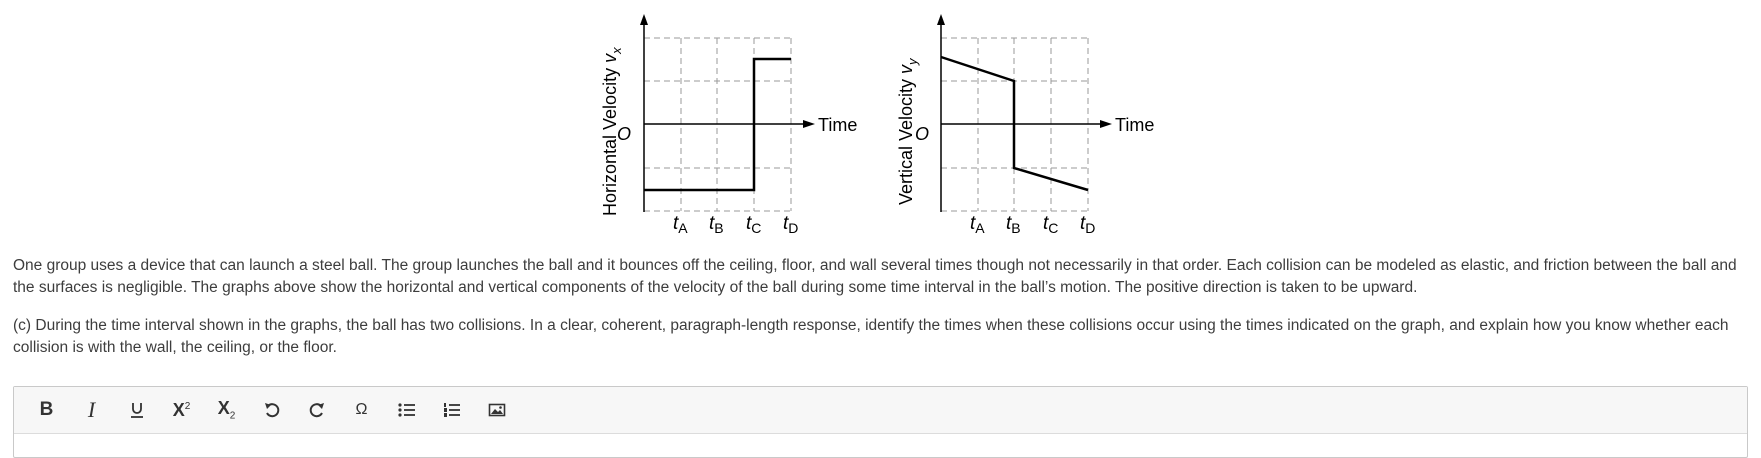 Image resolution: width=1761 pixels, height=458 pixels. I want to click on superscript-icon: X2, so click(181, 409).